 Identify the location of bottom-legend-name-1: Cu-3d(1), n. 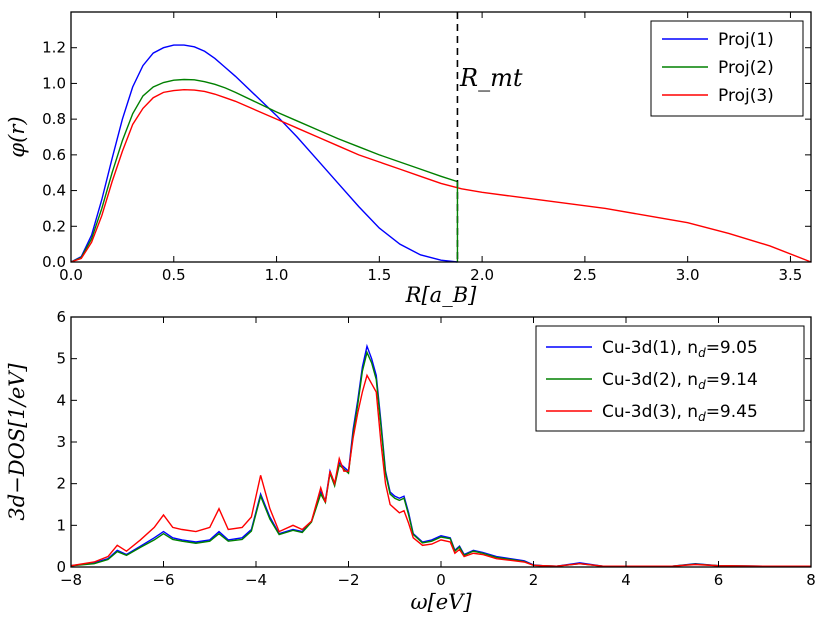
(650, 348).